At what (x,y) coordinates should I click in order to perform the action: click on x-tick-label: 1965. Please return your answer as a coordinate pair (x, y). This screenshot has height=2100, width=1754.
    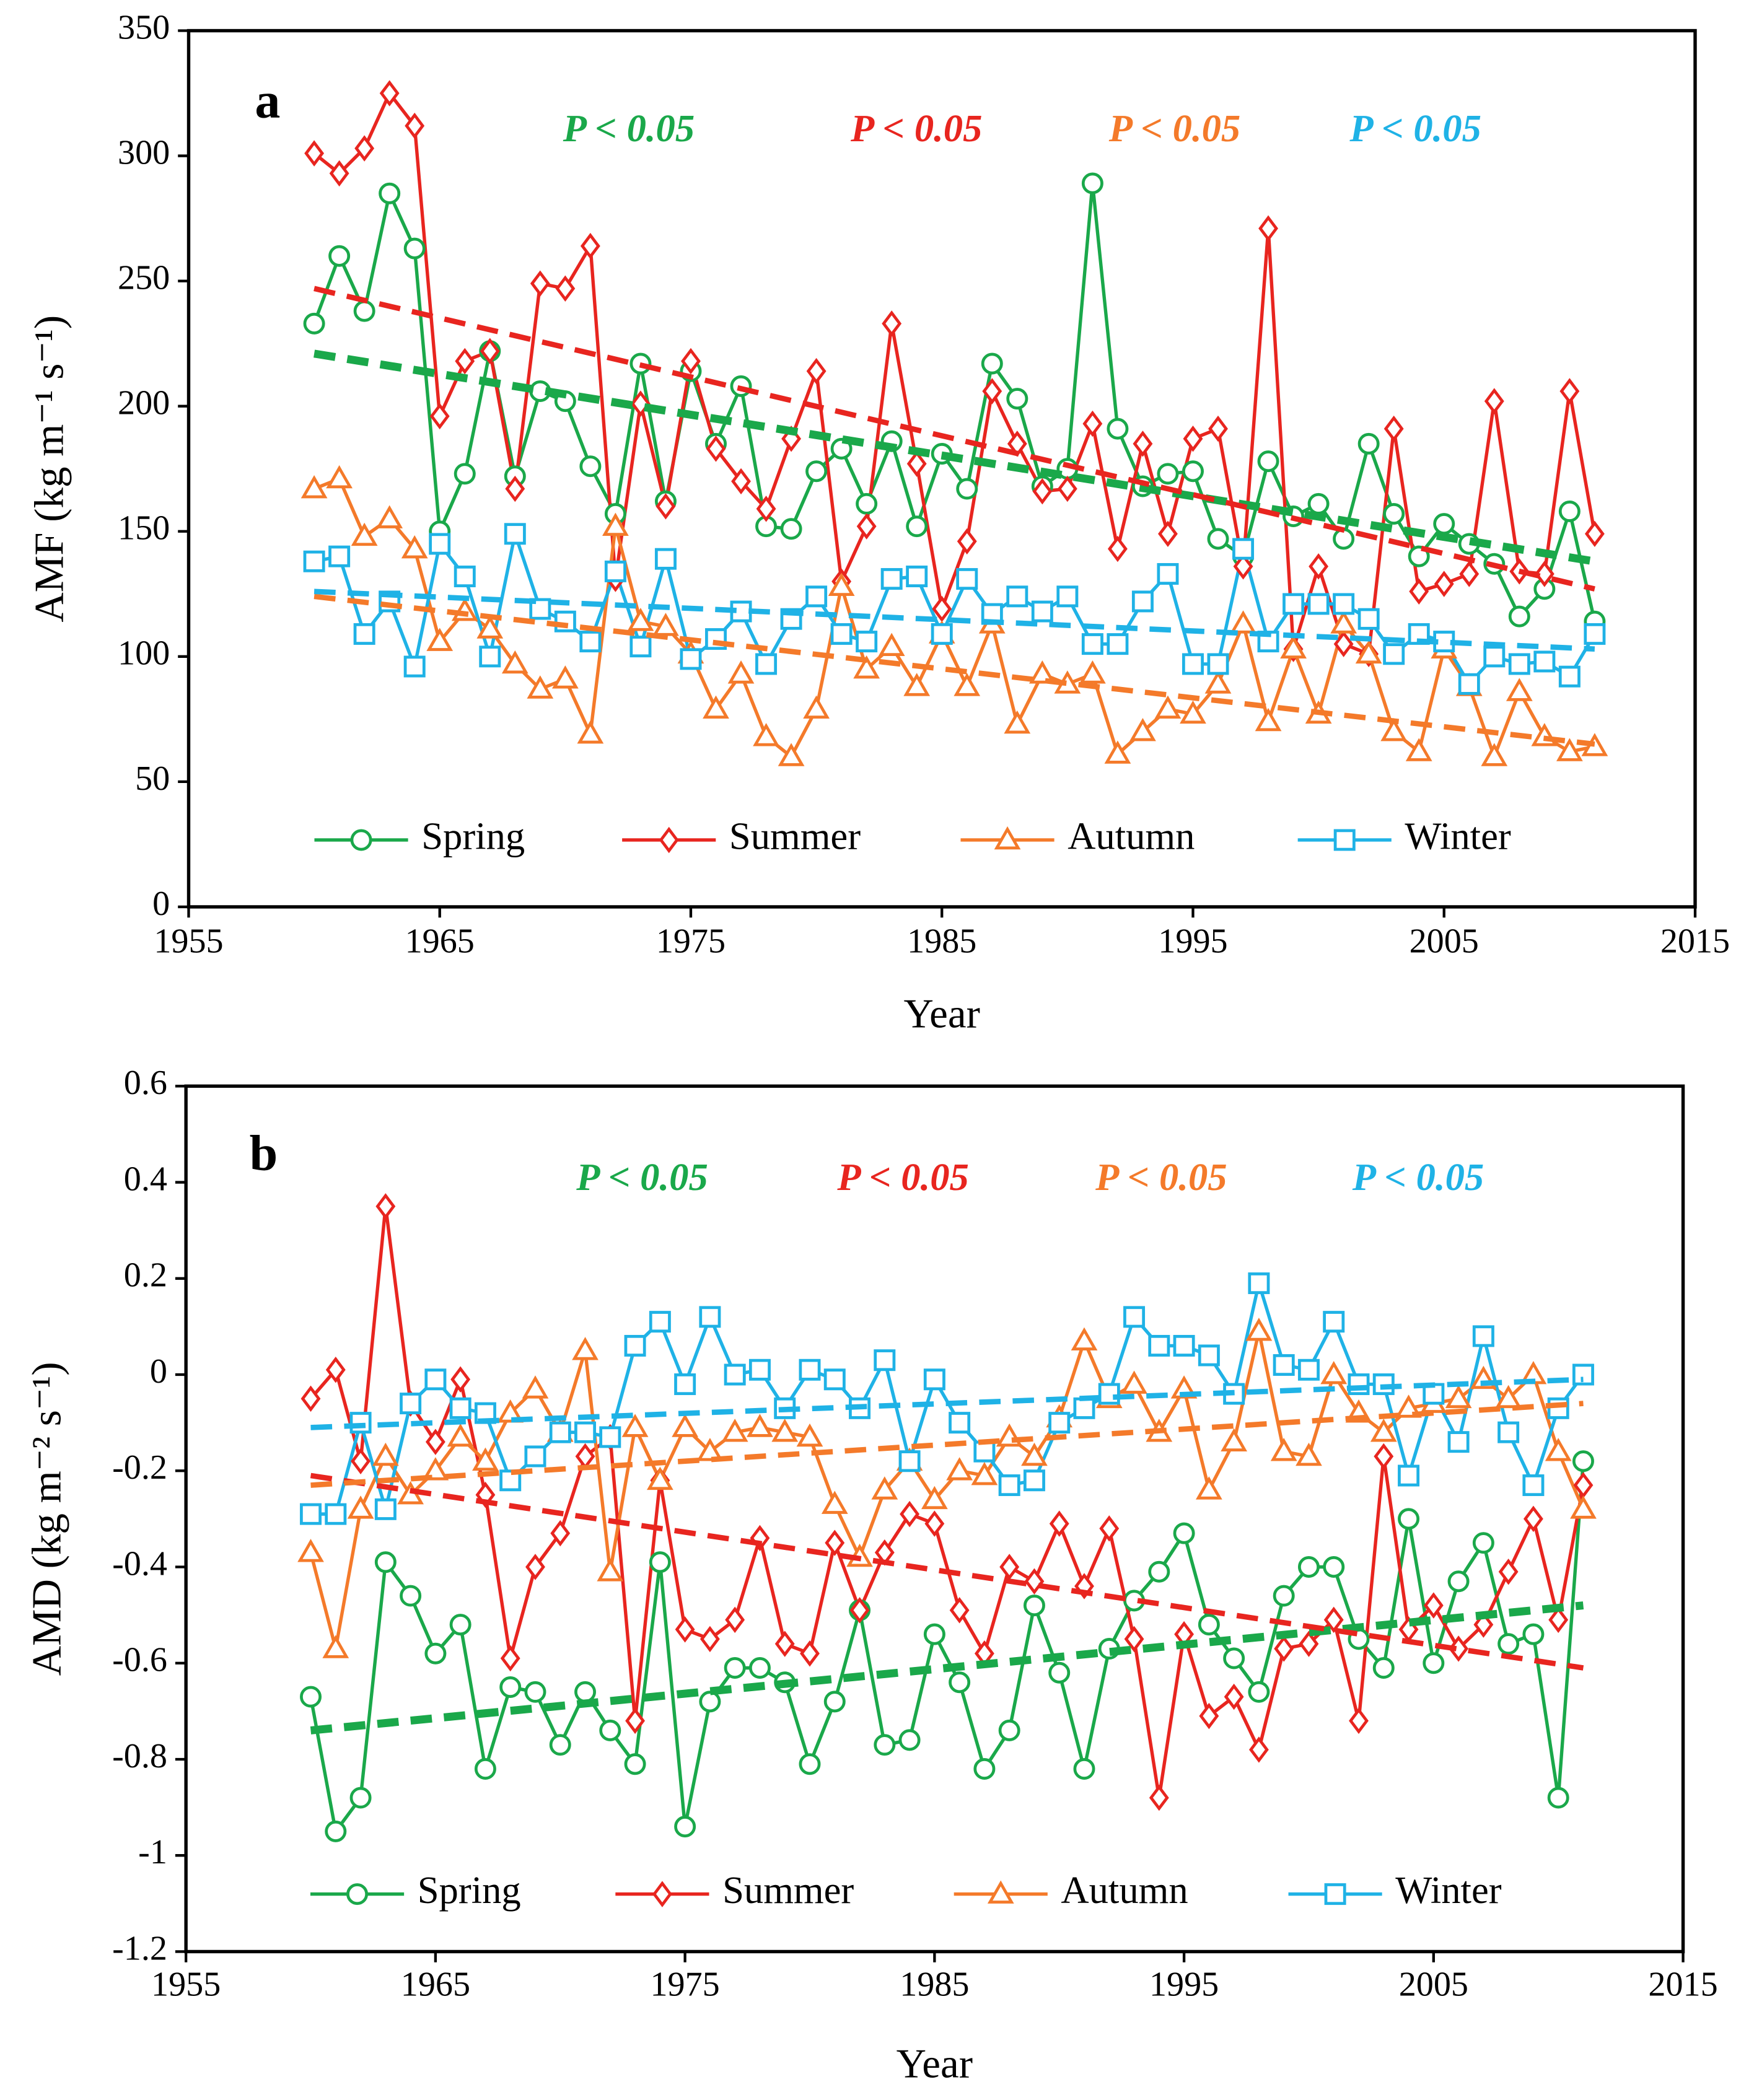
    Looking at the image, I should click on (435, 1985).